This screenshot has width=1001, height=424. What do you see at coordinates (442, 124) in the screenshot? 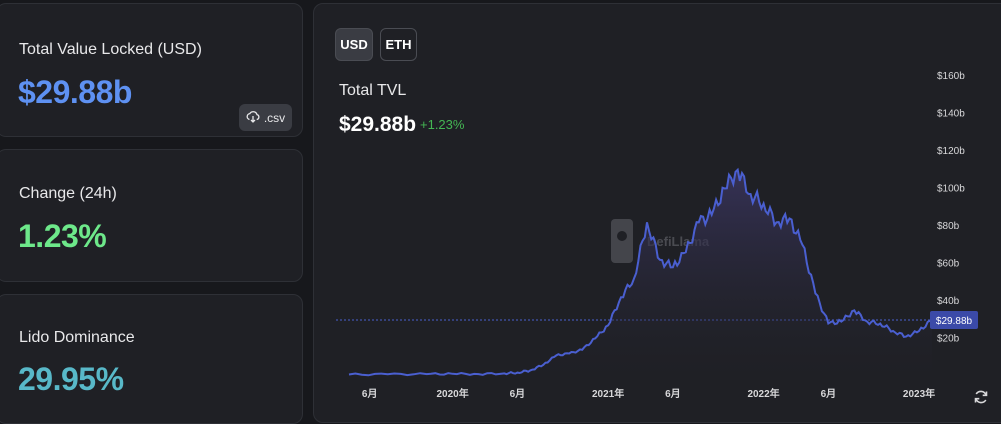
I see `chart-change: +1.23%` at bounding box center [442, 124].